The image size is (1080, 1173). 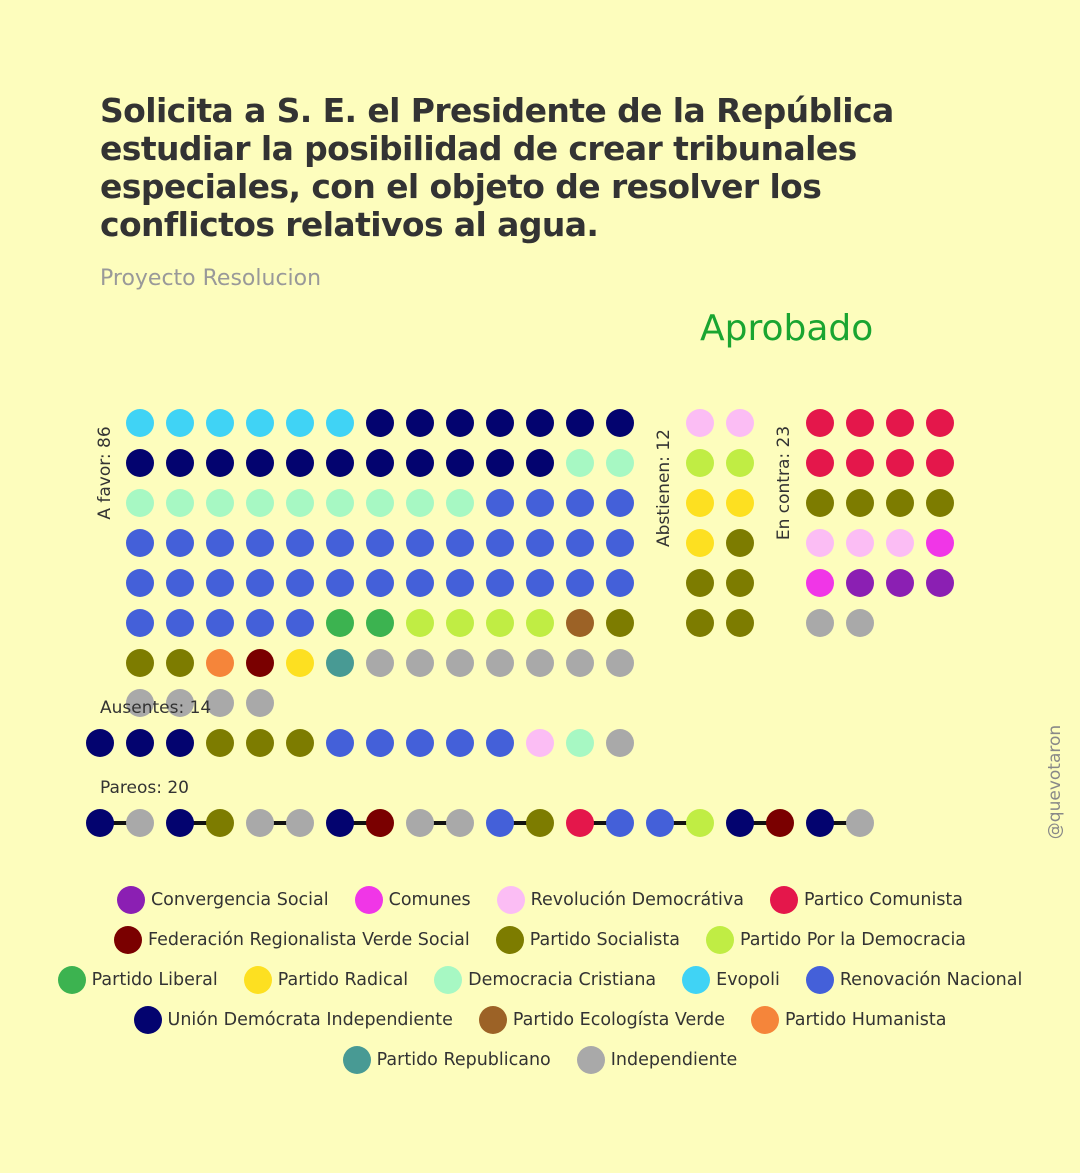 What do you see at coordinates (156, 708) in the screenshot?
I see `ausentes-label: Ausentes: 14` at bounding box center [156, 708].